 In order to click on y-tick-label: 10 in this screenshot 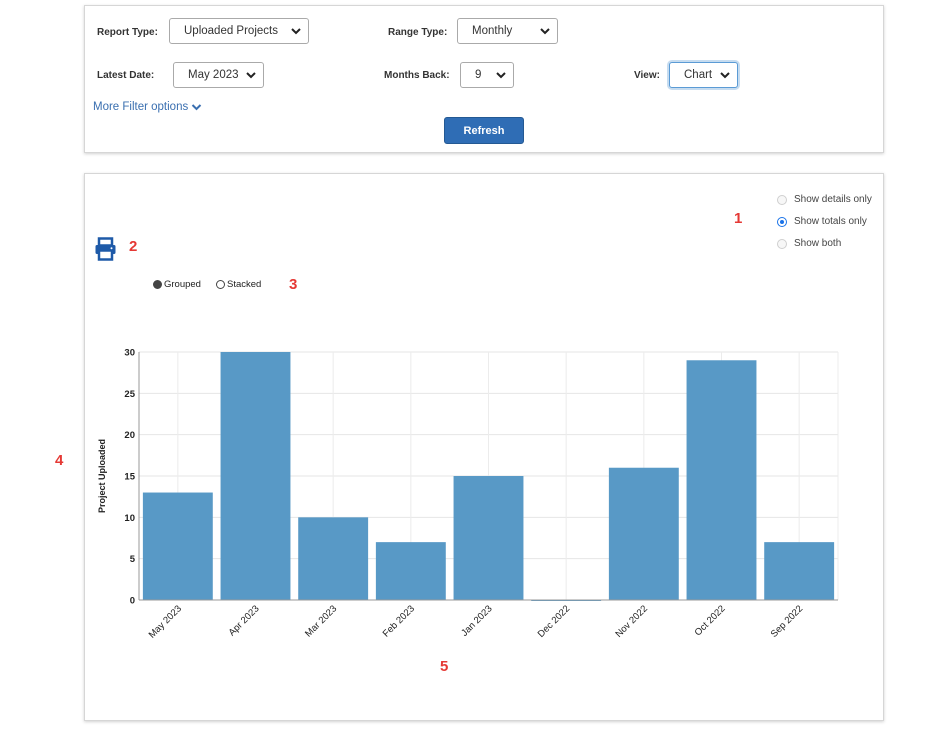, I will do `click(129, 518)`.